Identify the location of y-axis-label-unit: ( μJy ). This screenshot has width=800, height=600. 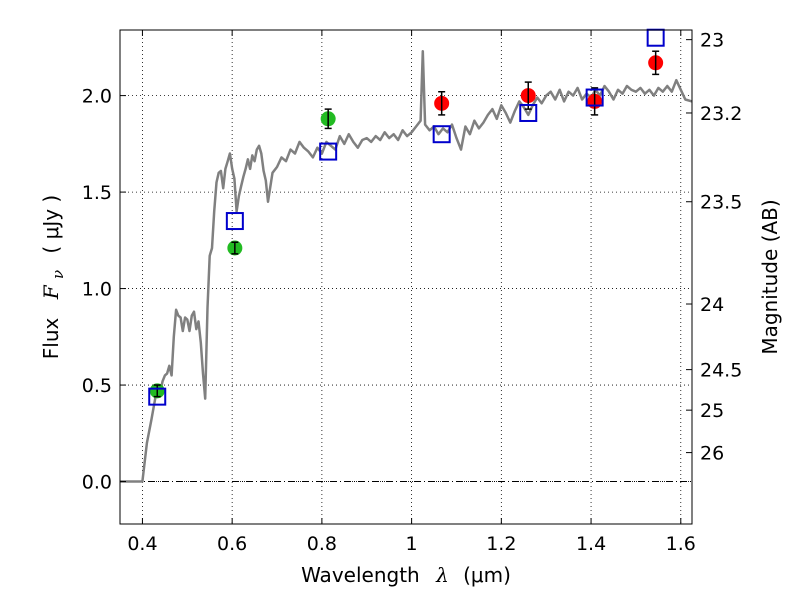
(51, 224).